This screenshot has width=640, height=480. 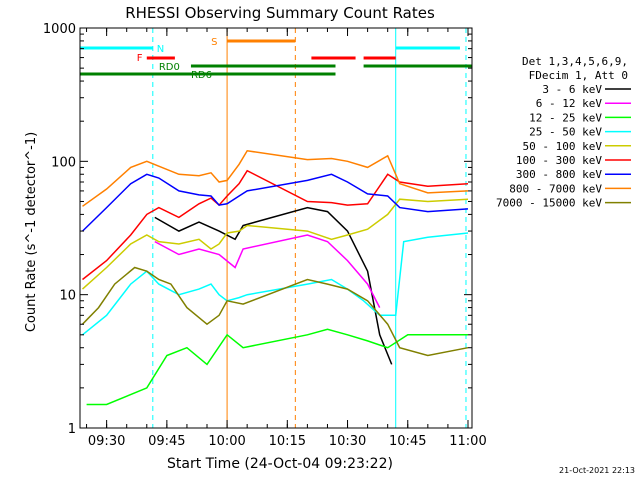 I want to click on x-tick-label: 11:00, so click(x=467, y=441).